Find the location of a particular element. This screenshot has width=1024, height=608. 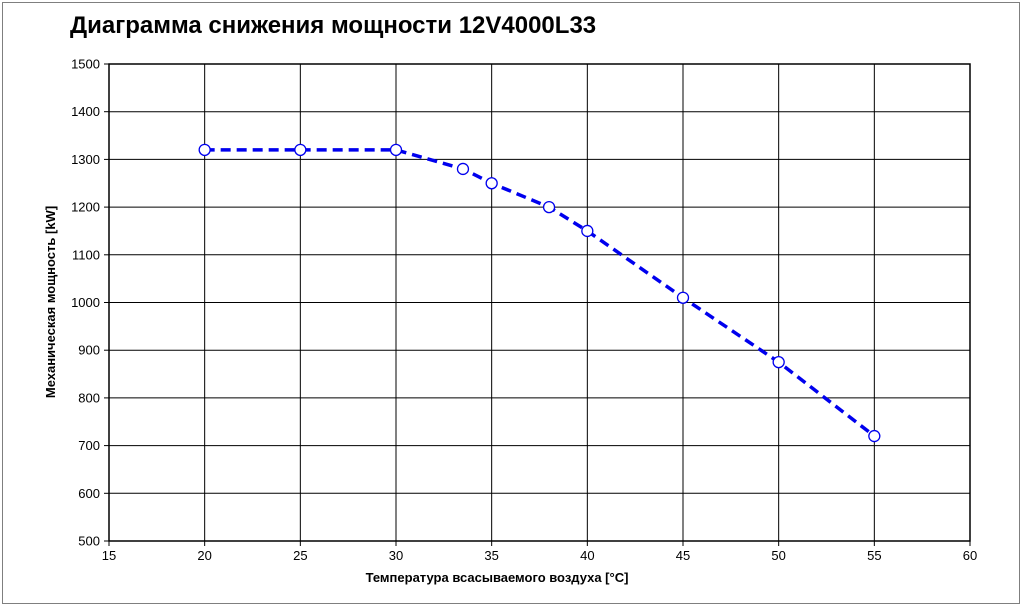

y-tick-label: 500 is located at coordinates (89, 541).